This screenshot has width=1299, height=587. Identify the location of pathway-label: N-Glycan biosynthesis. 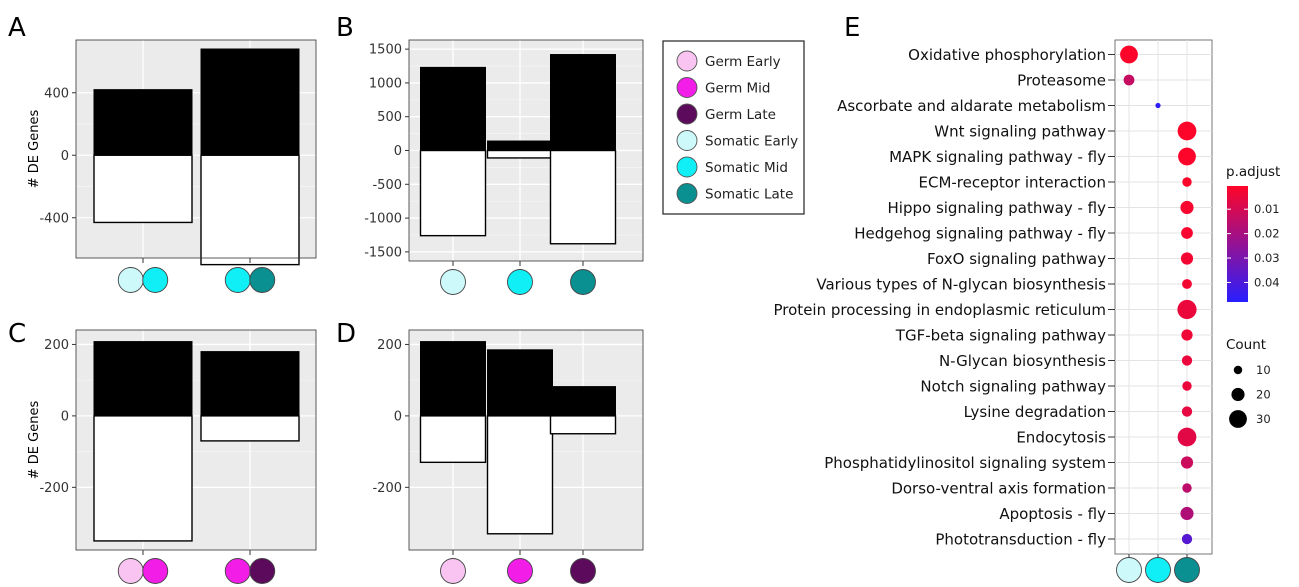
(1022, 361).